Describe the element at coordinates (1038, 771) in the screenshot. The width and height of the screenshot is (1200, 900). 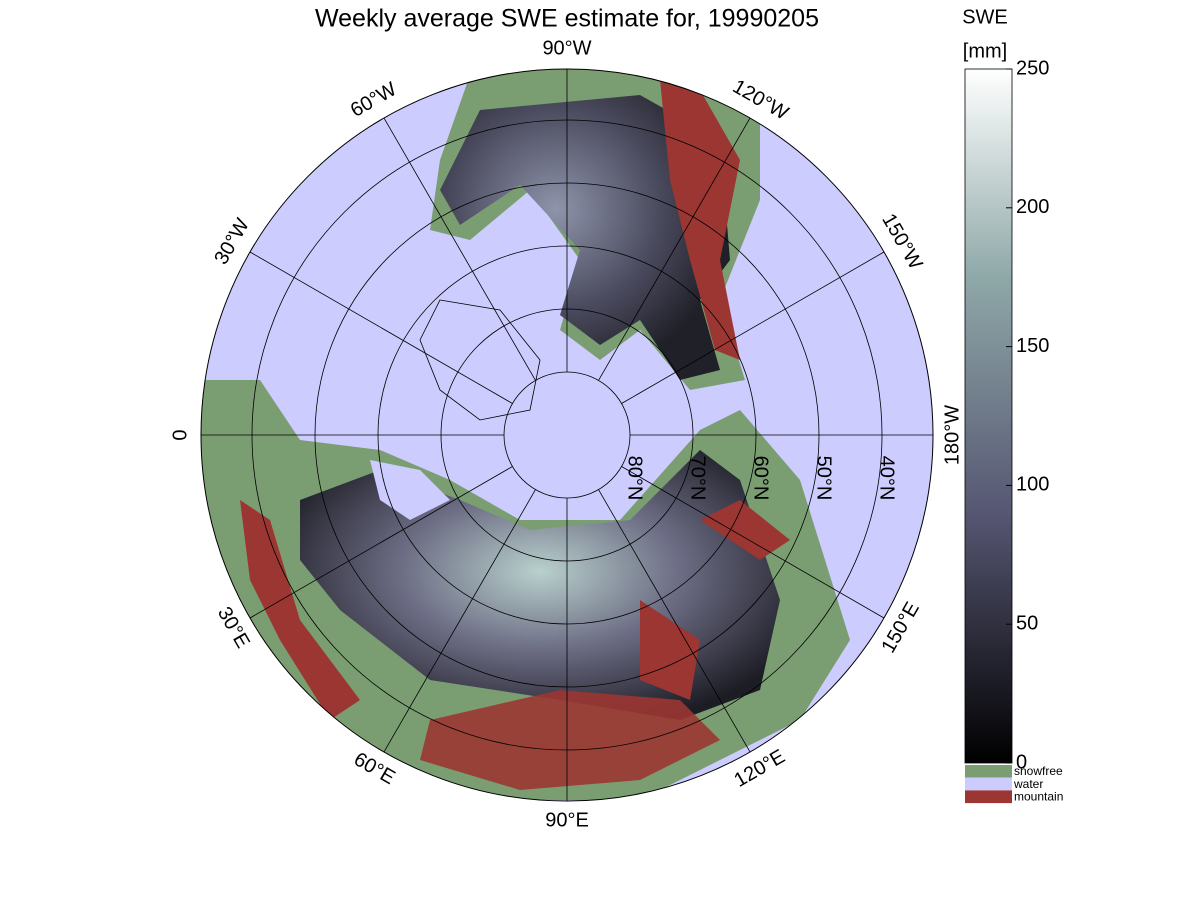
I see `legend-label: snowfree` at that location.